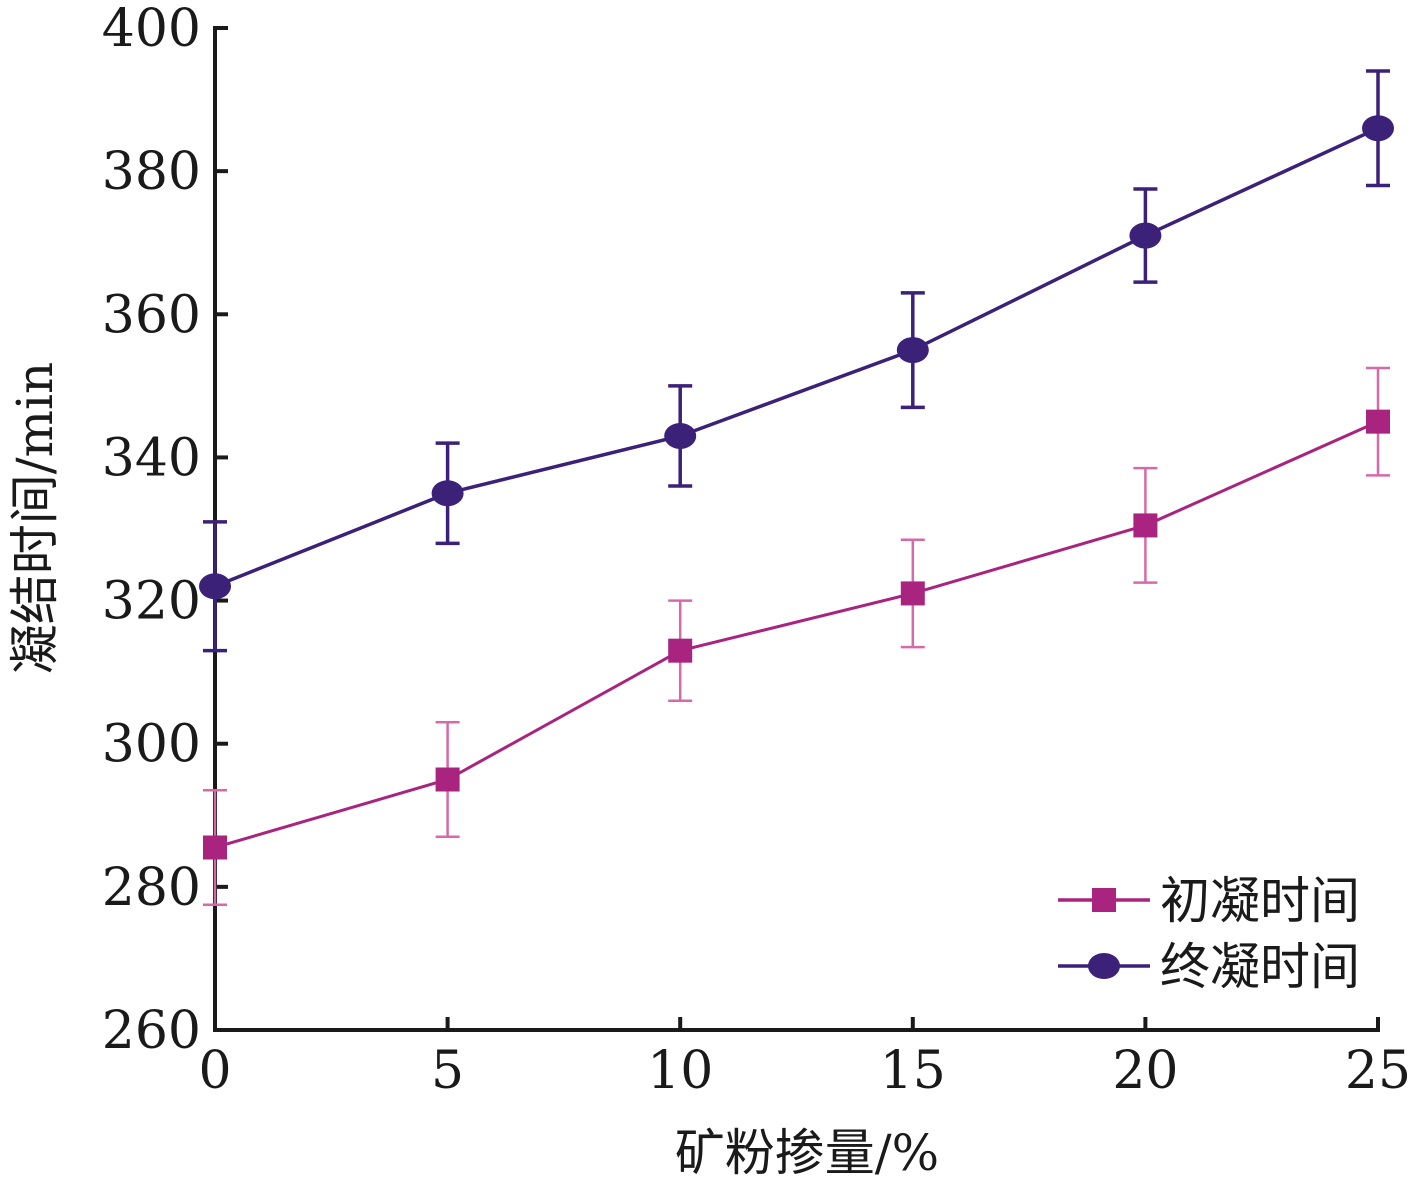 The height and width of the screenshot is (1185, 1417). What do you see at coordinates (151, 1031) in the screenshot?
I see `y-tick-label: 260` at bounding box center [151, 1031].